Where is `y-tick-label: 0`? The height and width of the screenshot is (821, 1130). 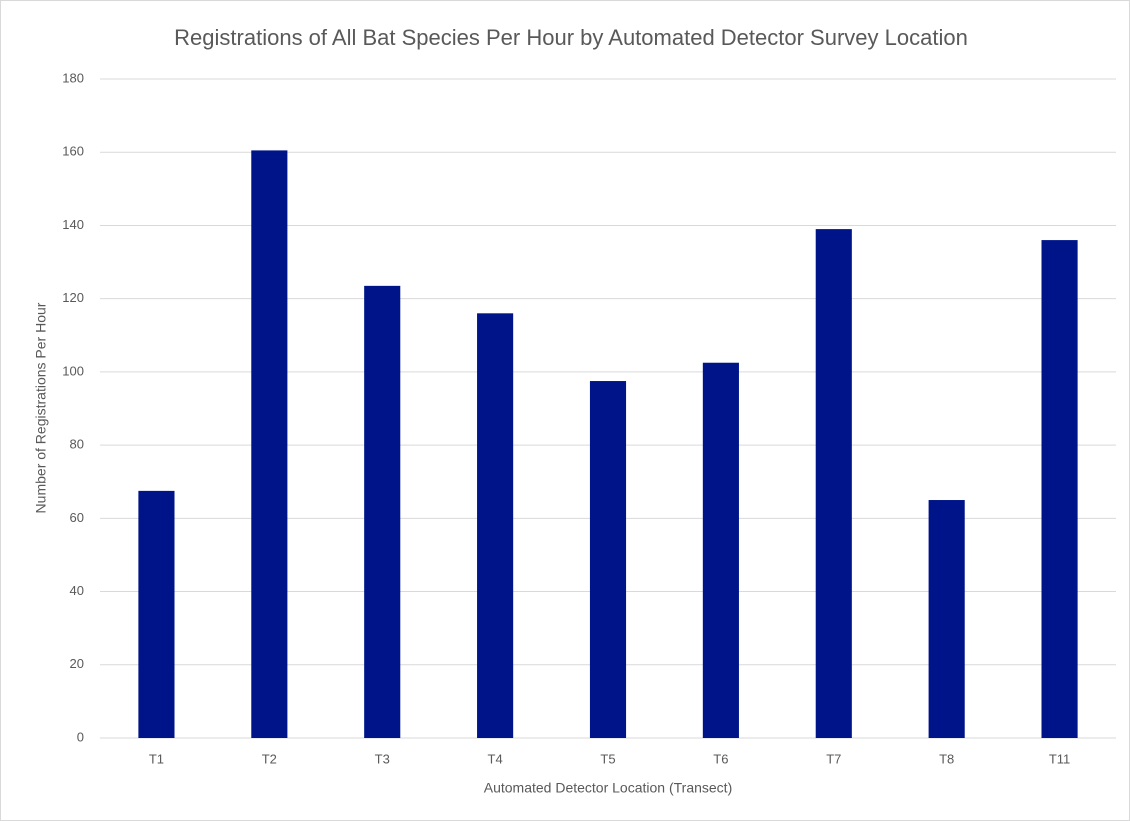
y-tick-label: 0 is located at coordinates (80, 736).